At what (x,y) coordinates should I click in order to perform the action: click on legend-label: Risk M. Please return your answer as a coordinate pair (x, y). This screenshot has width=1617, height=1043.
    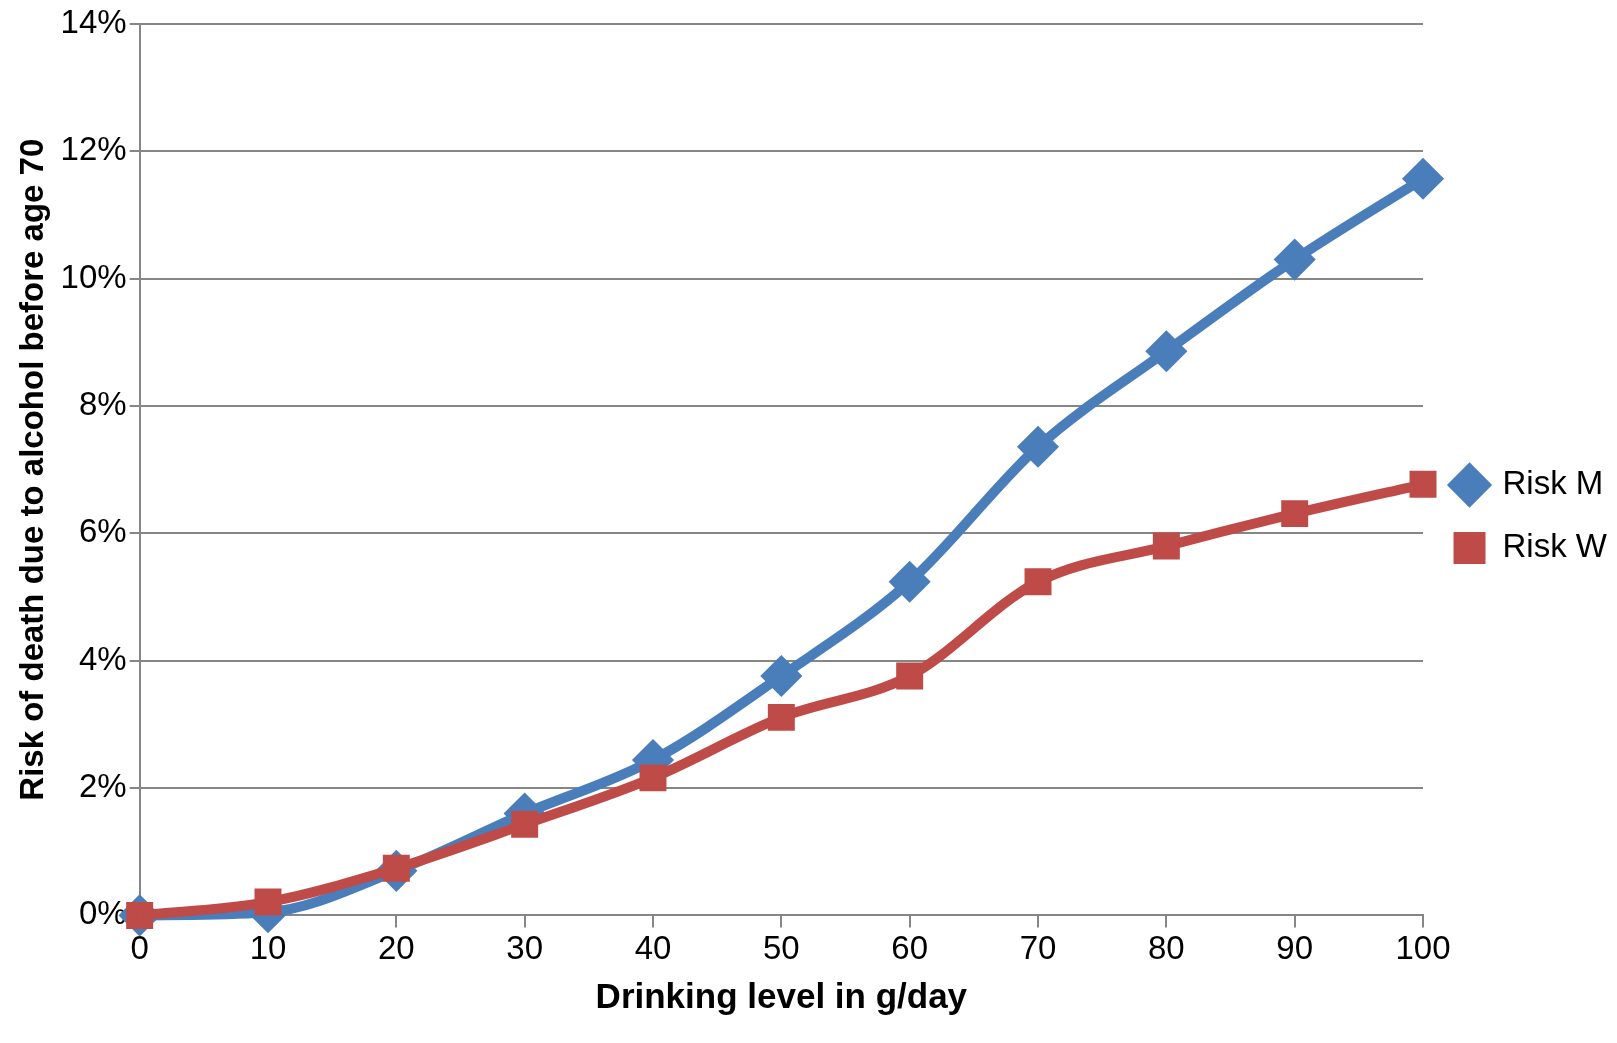
    Looking at the image, I should click on (1553, 483).